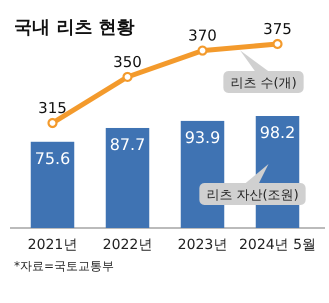  Describe the element at coordinates (278, 132) in the screenshot. I see `data-label: 98.2` at that location.